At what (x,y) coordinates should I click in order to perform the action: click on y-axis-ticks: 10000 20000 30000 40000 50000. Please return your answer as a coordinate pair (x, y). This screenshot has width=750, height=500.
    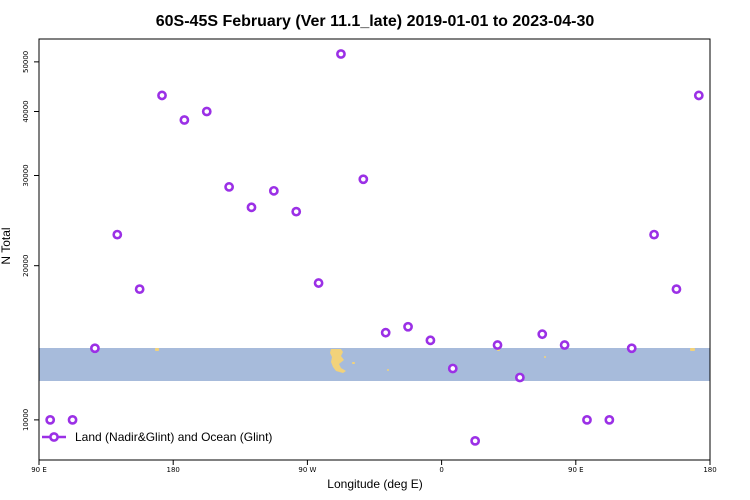
    Looking at the image, I should click on (30, 241).